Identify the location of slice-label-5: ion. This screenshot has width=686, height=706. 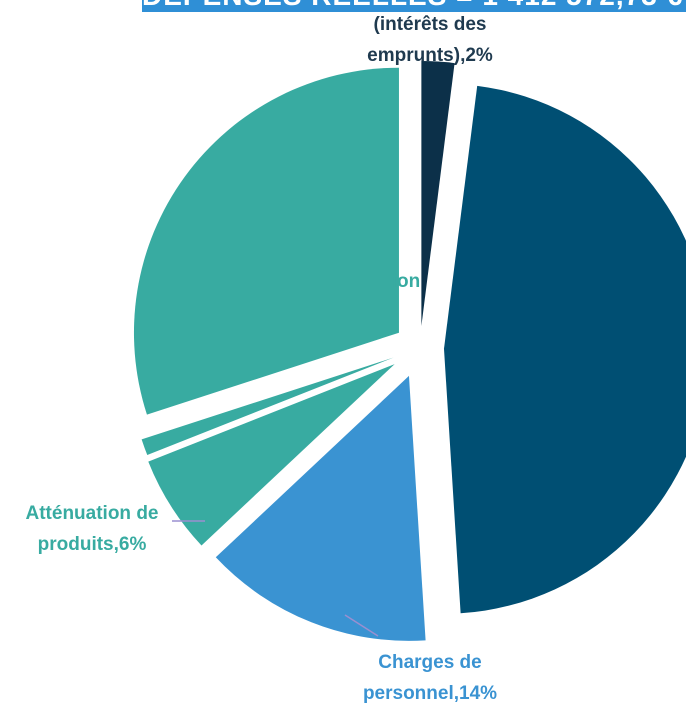
(406, 281).